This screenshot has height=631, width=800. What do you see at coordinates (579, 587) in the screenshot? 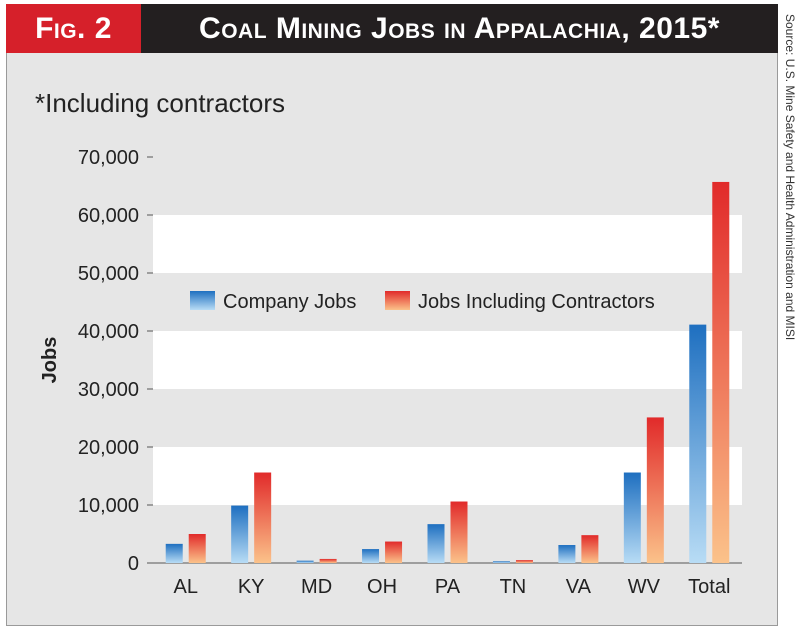
I see `x-tick-label: VA` at bounding box center [579, 587].